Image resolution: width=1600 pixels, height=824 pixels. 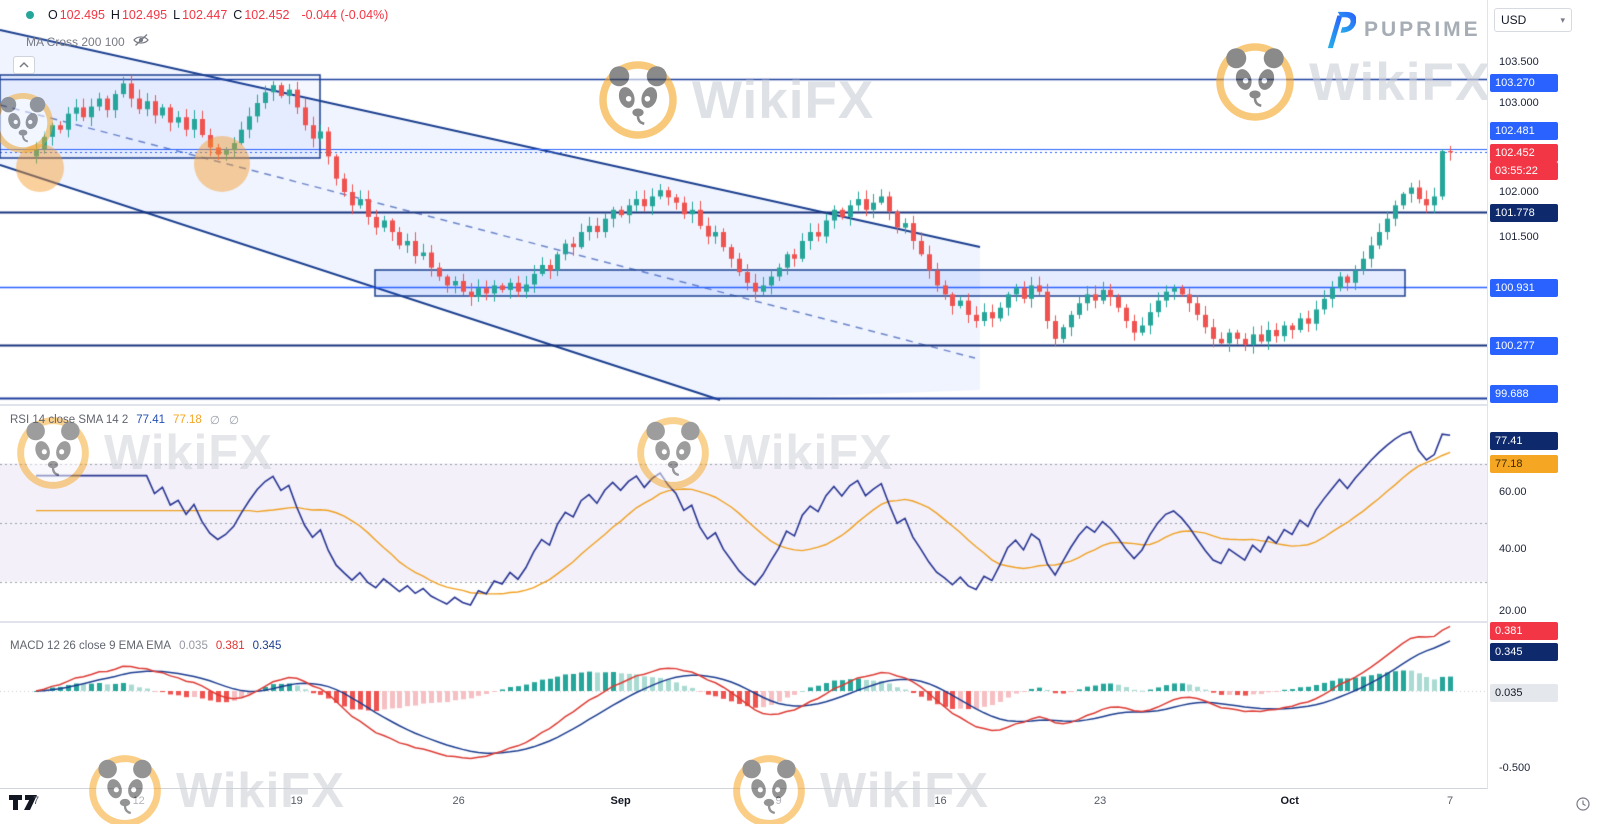 I want to click on macd-hist-value: 0.035, so click(x=193, y=646).